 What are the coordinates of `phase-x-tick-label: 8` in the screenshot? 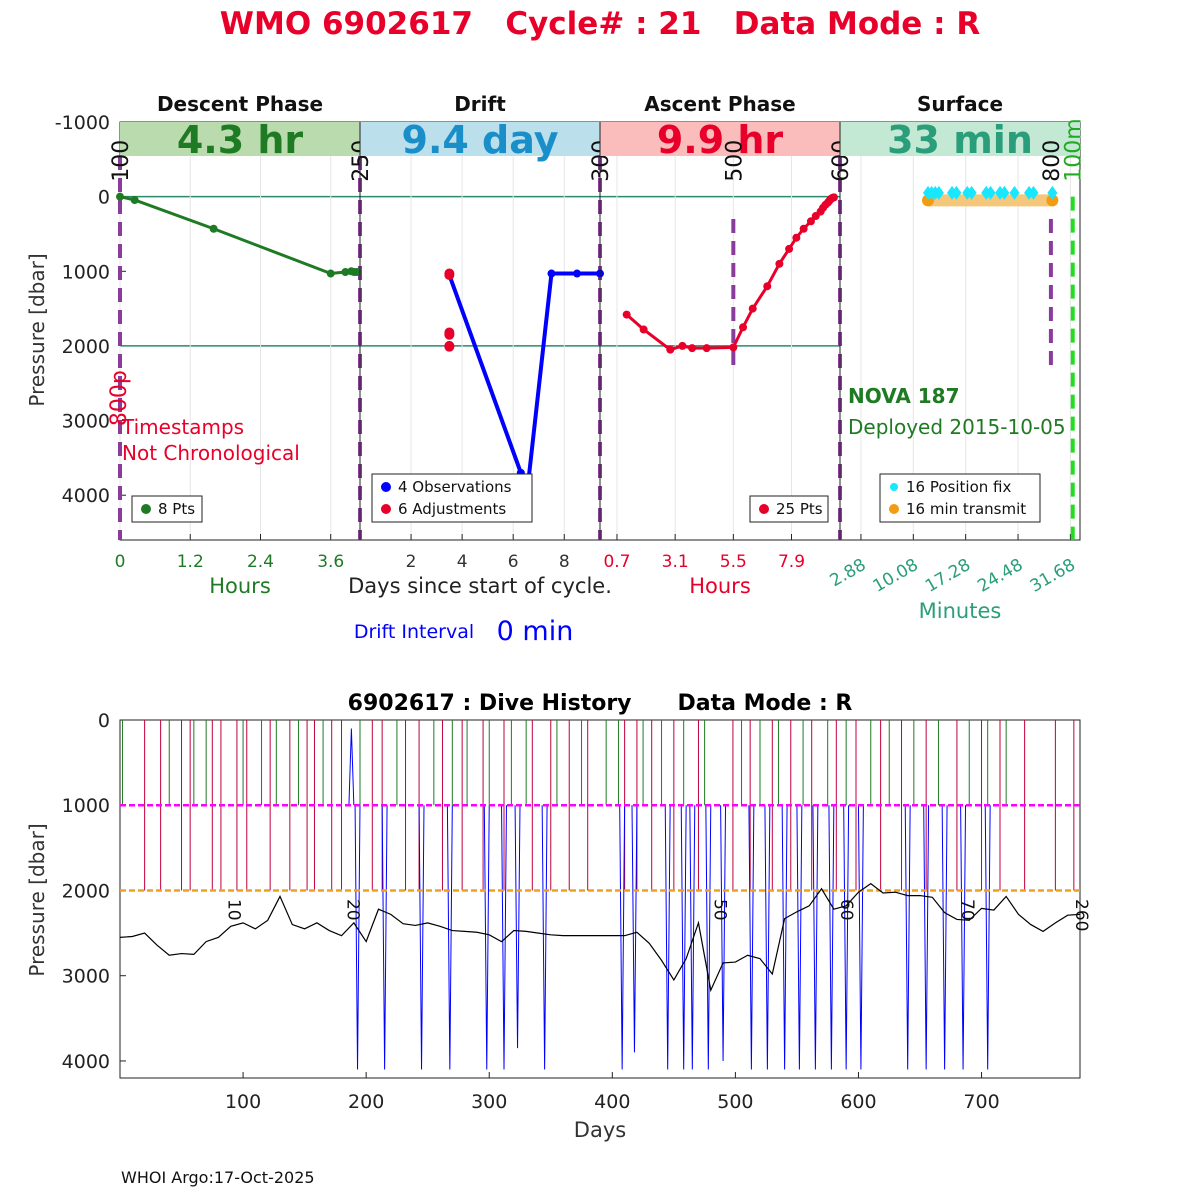 It's located at (564, 562).